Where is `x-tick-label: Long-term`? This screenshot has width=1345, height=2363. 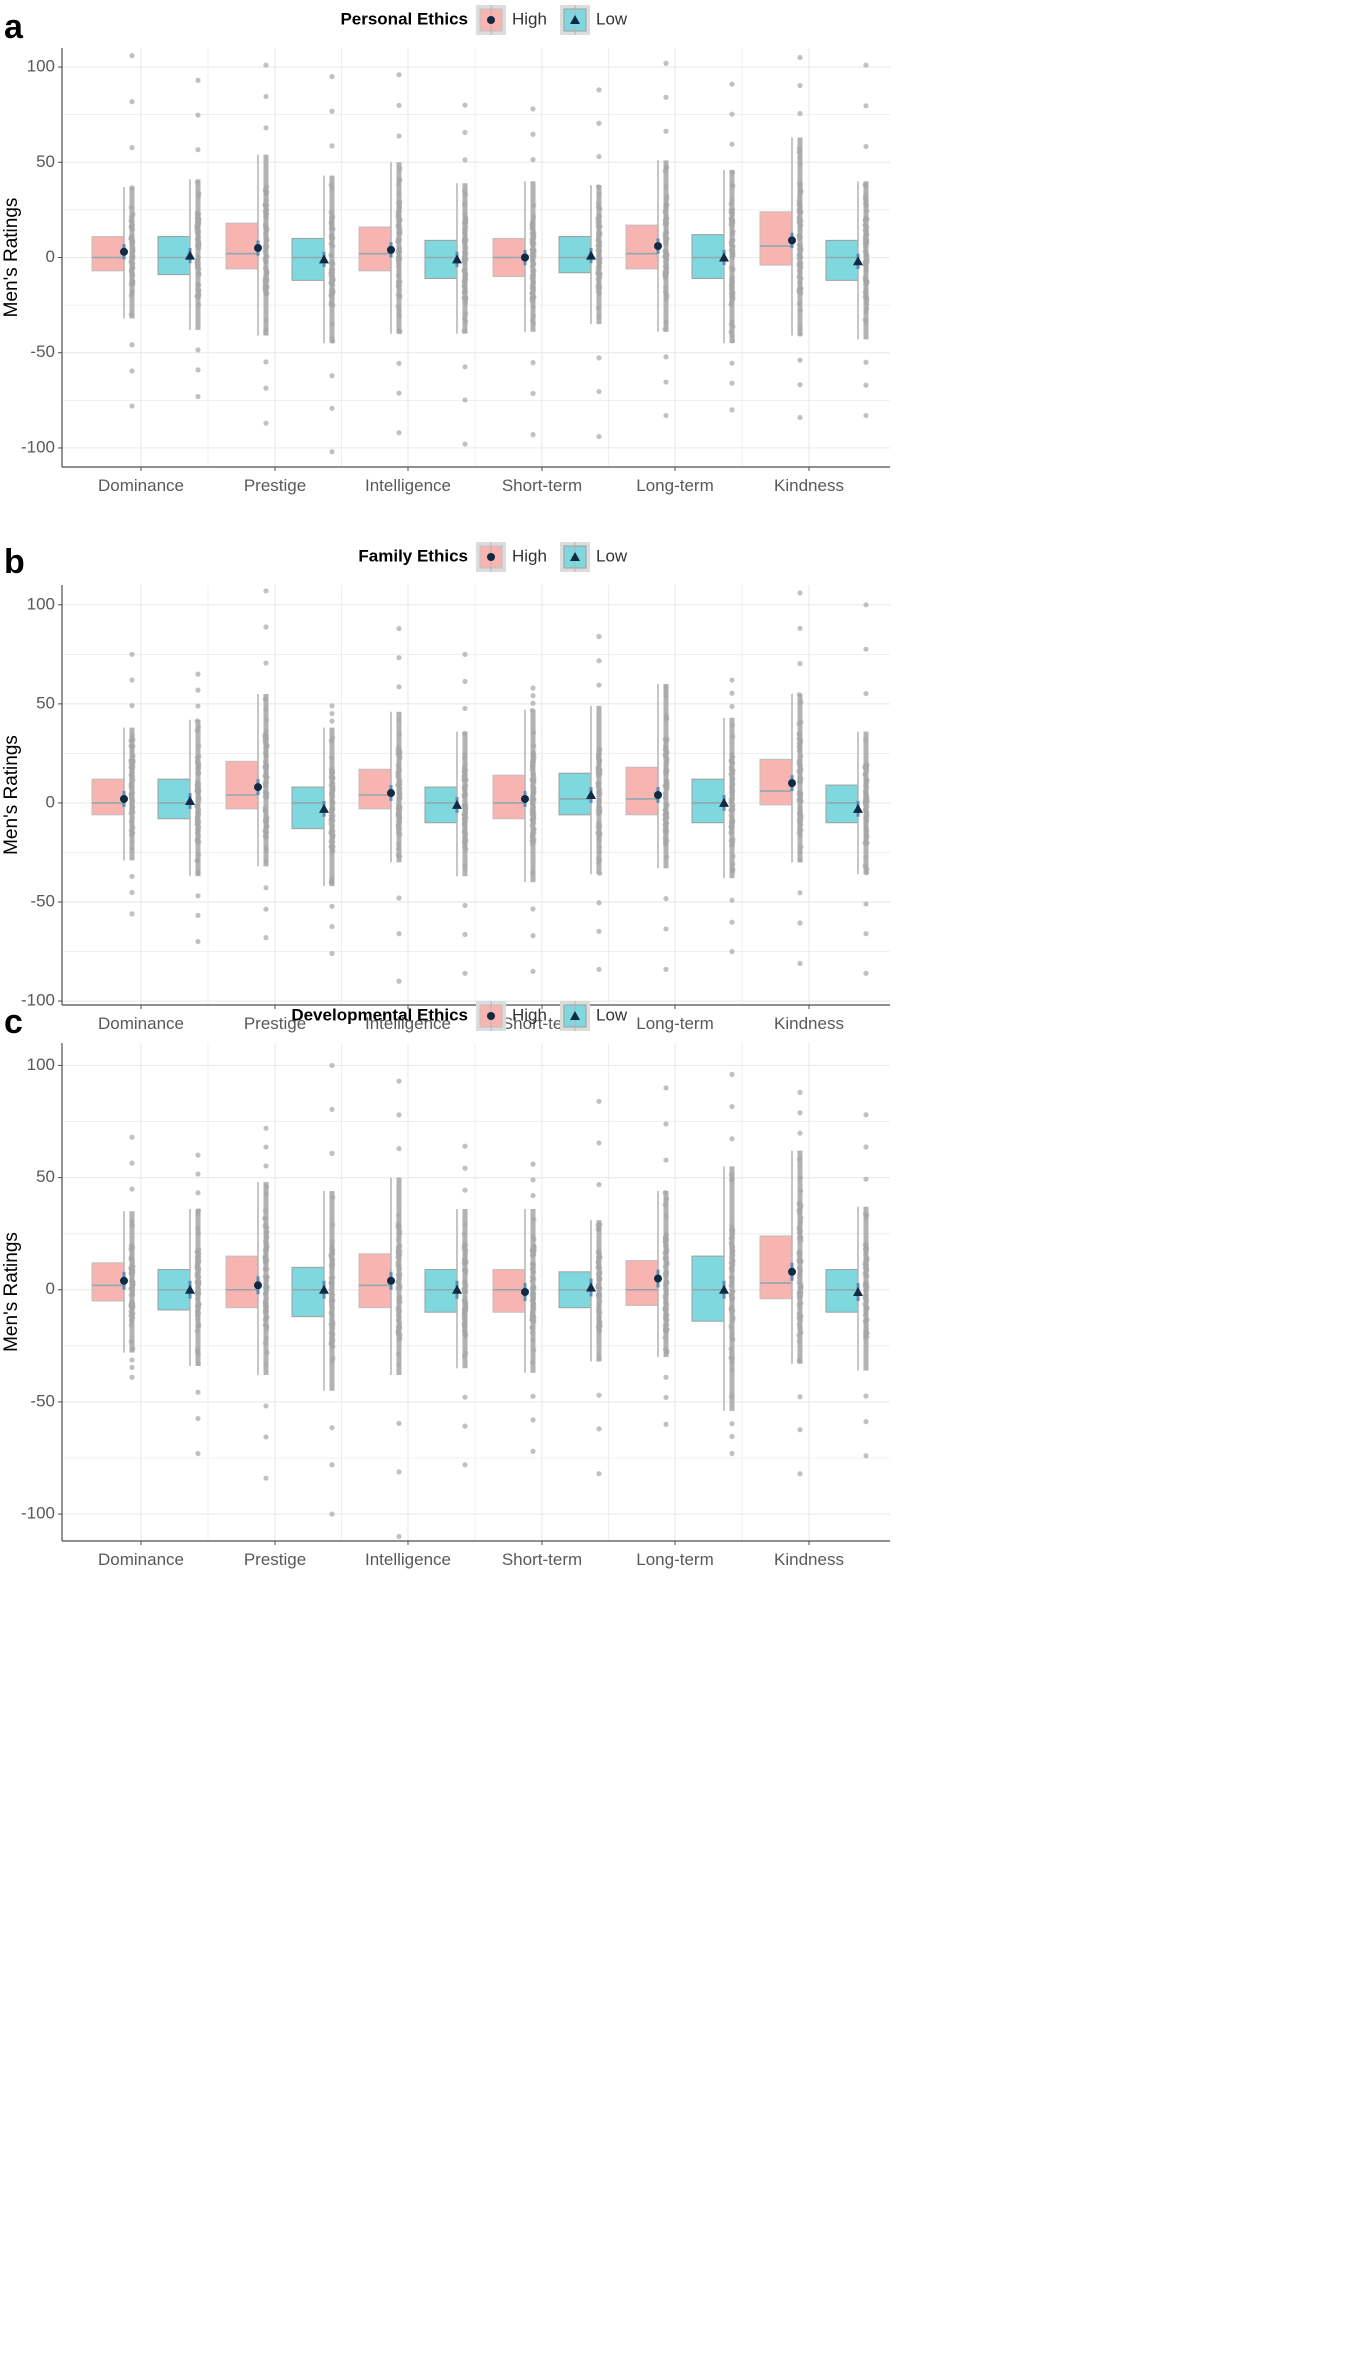 x-tick-label: Long-term is located at coordinates (674, 1559).